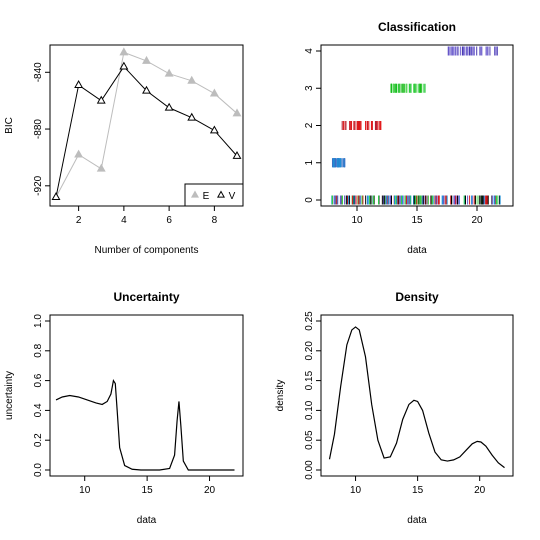 The height and width of the screenshot is (540, 540). I want to click on density-ytick-label: 0.15, so click(309, 380).